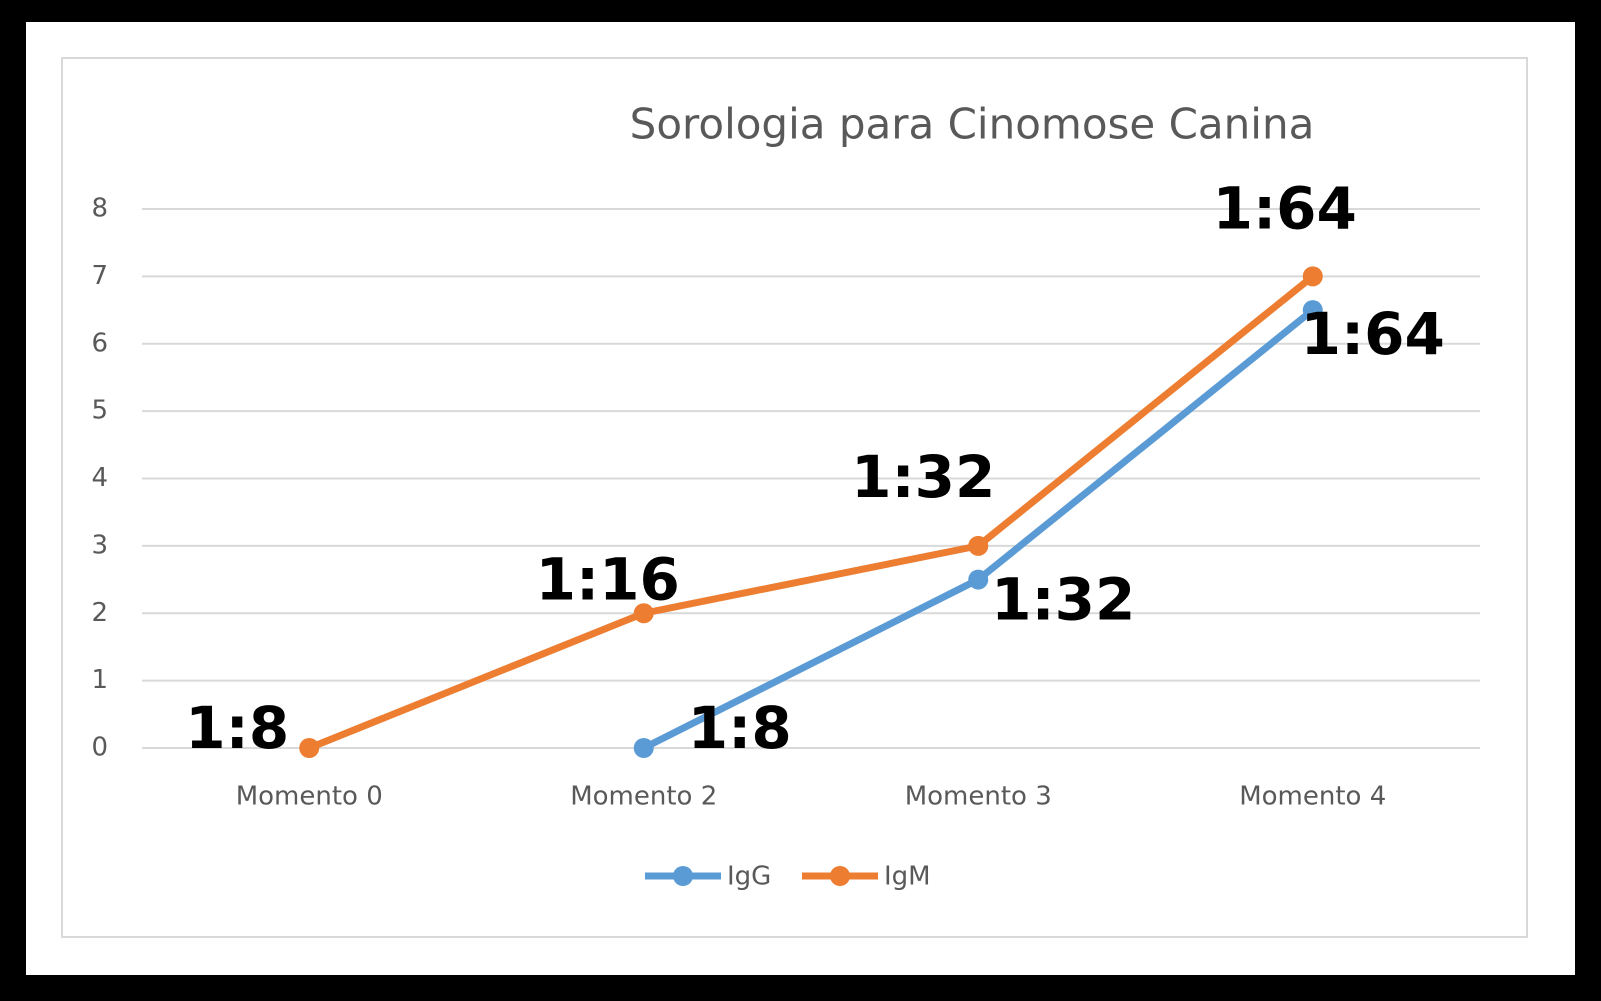 This screenshot has height=1001, width=1601. What do you see at coordinates (99, 209) in the screenshot?
I see `y-tick-label: 8` at bounding box center [99, 209].